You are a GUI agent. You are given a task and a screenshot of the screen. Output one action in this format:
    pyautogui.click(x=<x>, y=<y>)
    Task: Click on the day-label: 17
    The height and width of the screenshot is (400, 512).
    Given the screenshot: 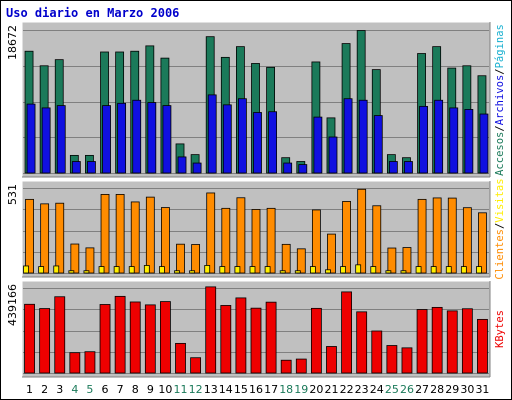 What is the action you would take?
    pyautogui.click(x=271, y=389)
    